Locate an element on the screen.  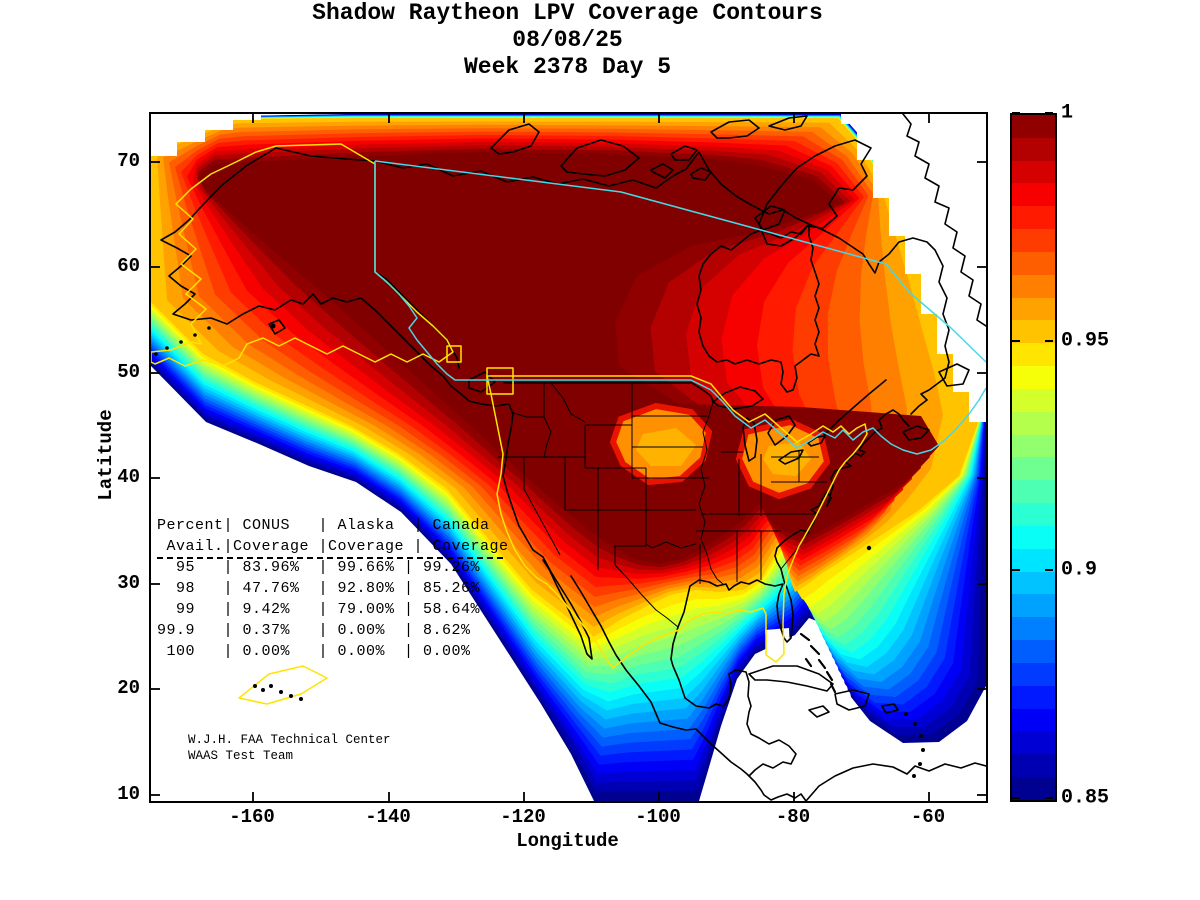
canada-boundary is located at coordinates (680, 261).